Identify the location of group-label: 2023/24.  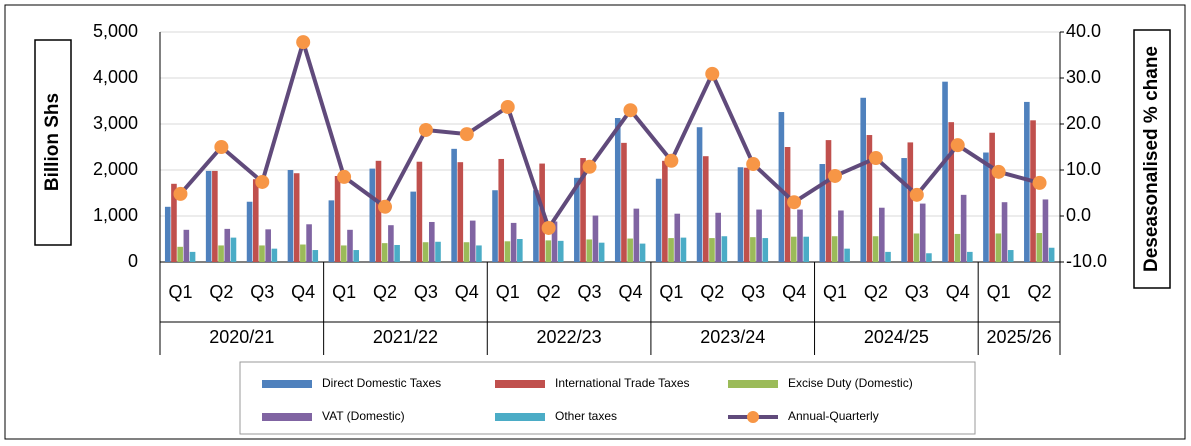
(732, 337).